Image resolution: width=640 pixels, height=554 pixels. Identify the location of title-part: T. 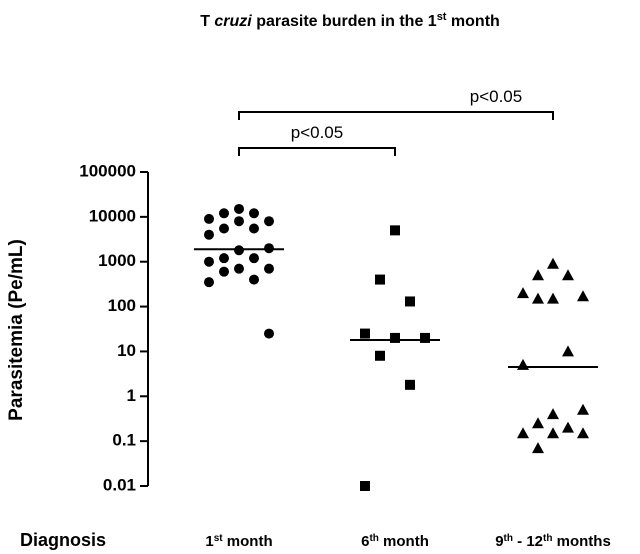
(207, 21).